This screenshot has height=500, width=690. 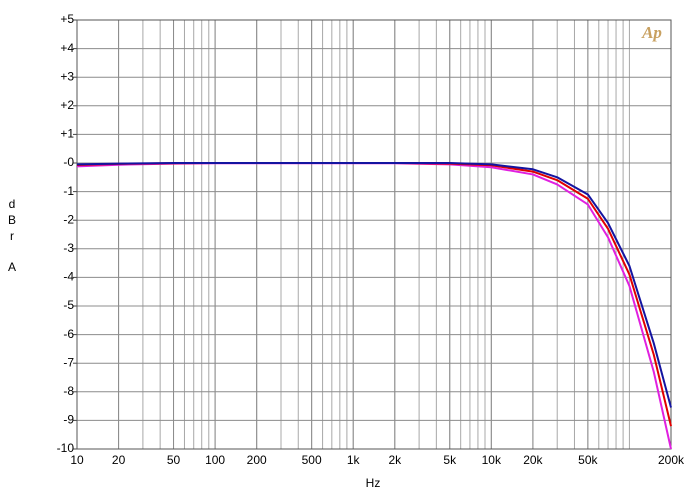 I want to click on x-tick-label: 5k, so click(x=450, y=460).